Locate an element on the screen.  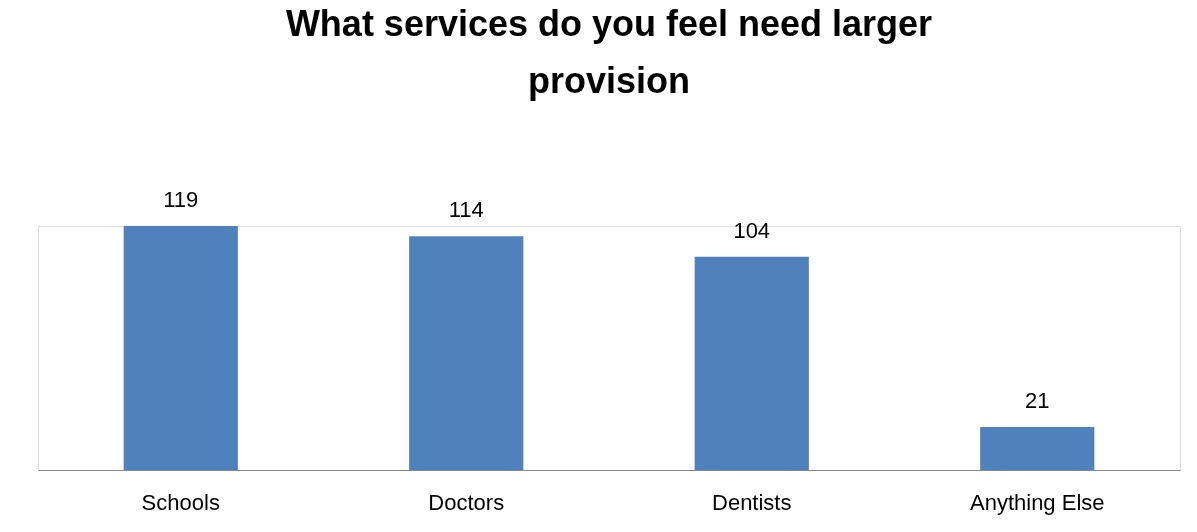
data-label: 119 is located at coordinates (181, 199).